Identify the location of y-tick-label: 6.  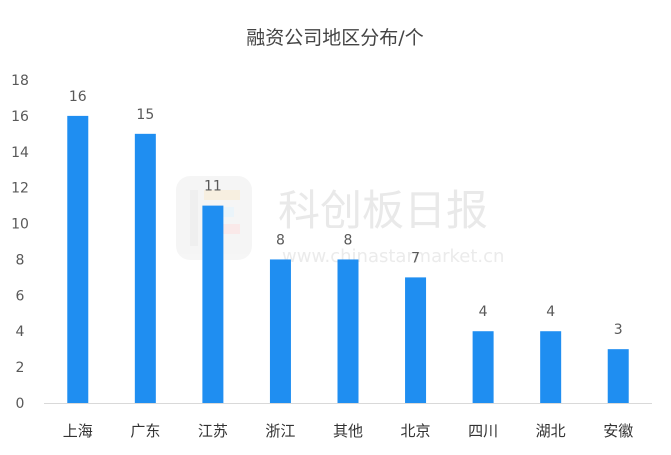
(20, 296).